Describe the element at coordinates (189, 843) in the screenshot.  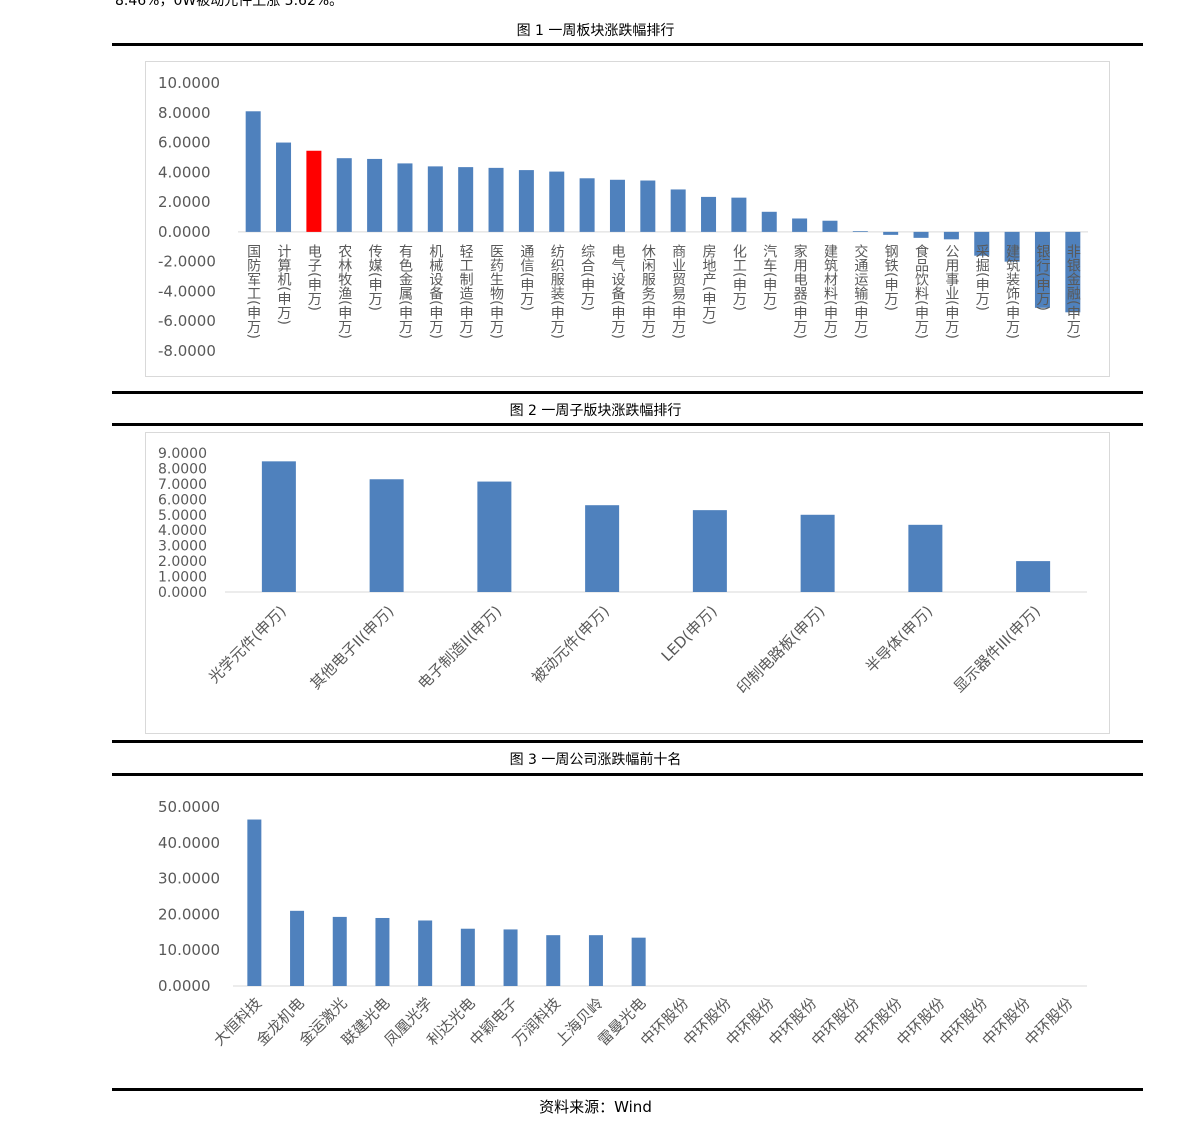
I see `y-tick-label: 40.0000` at that location.